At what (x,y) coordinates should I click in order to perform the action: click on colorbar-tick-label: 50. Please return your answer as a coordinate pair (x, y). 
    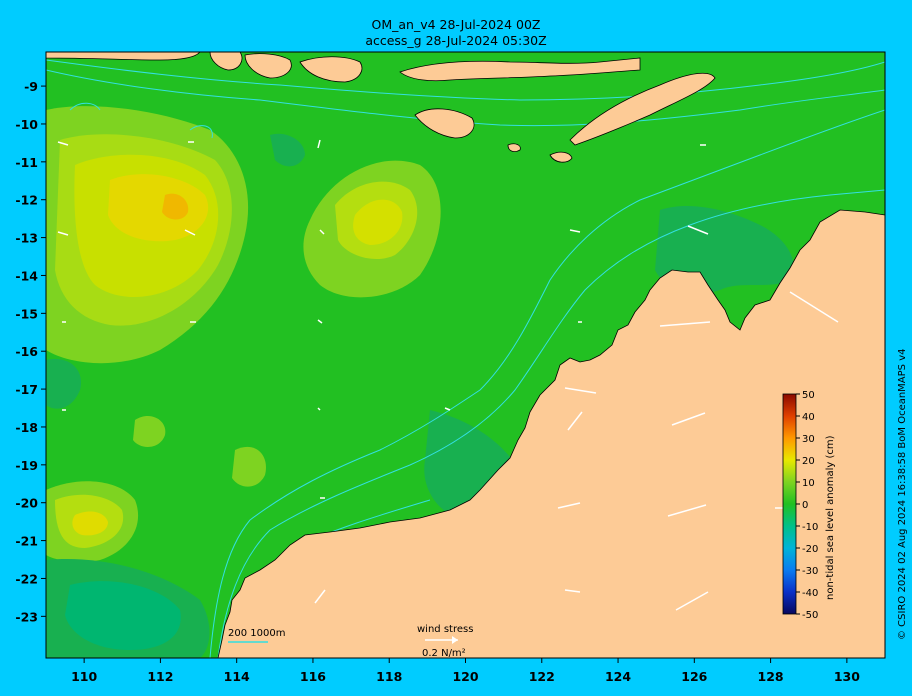
    Looking at the image, I should click on (808, 395).